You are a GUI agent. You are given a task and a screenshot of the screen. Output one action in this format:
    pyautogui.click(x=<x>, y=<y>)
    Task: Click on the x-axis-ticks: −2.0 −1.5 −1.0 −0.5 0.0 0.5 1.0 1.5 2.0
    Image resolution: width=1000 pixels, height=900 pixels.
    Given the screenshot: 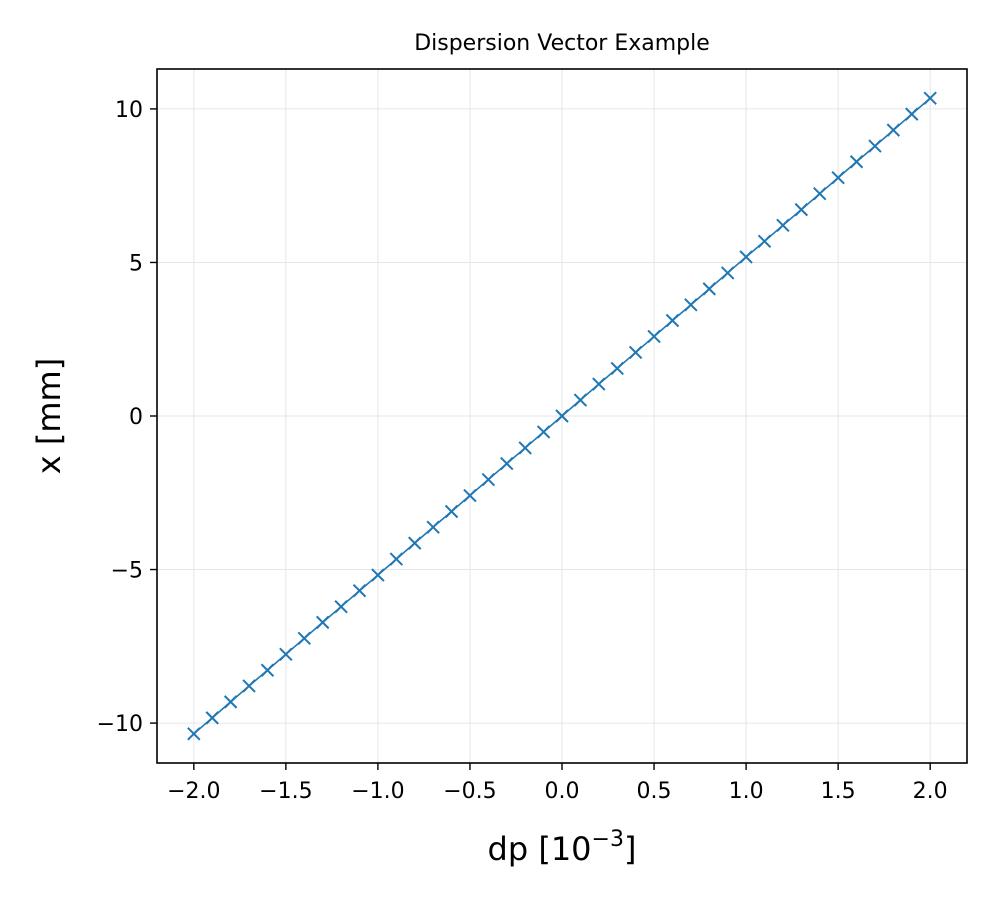 What is the action you would take?
    pyautogui.click(x=557, y=783)
    